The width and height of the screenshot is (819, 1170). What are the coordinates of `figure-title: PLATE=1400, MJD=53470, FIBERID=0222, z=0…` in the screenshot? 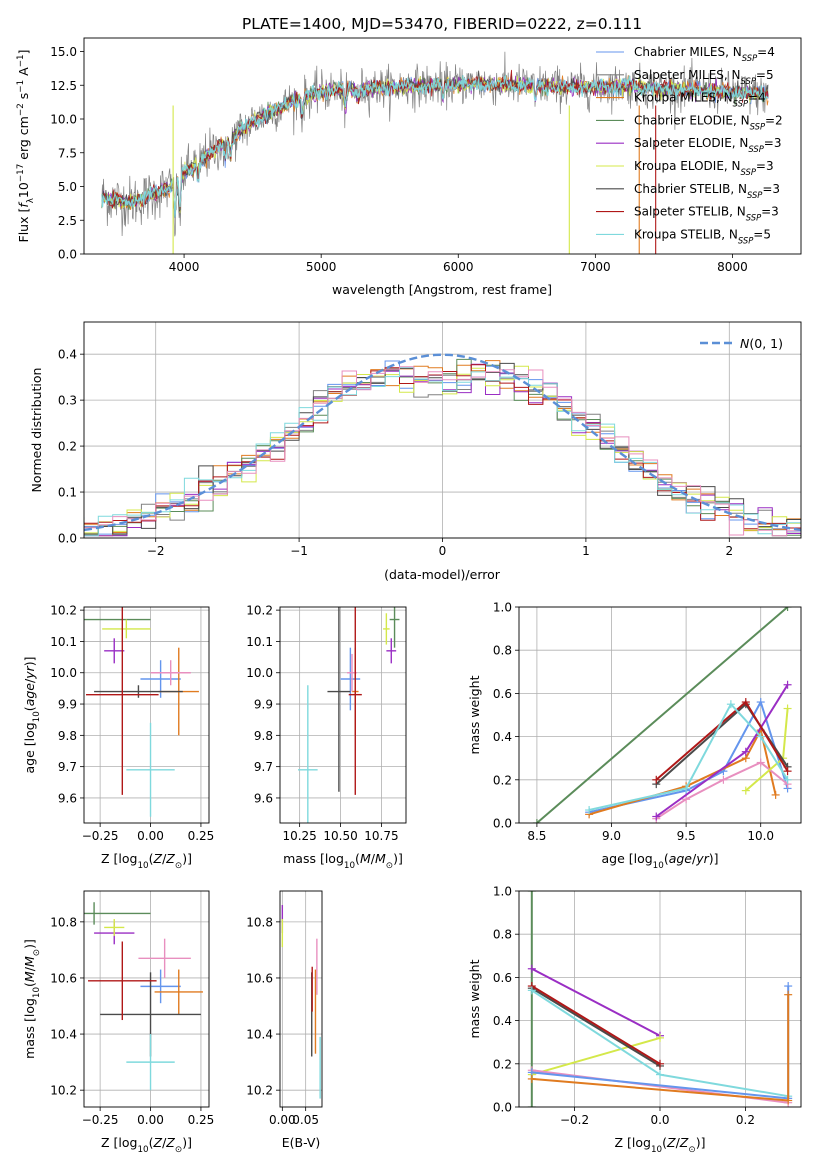 It's located at (442, 24).